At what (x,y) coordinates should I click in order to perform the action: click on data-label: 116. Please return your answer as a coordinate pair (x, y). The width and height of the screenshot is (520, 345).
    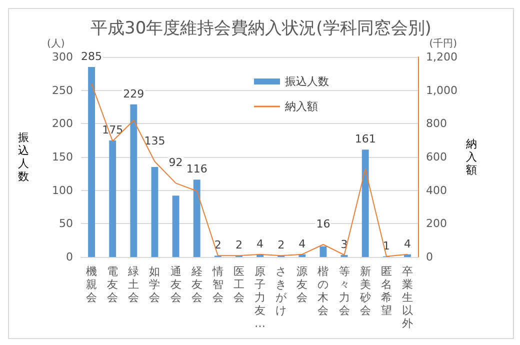
    Looking at the image, I should click on (197, 169).